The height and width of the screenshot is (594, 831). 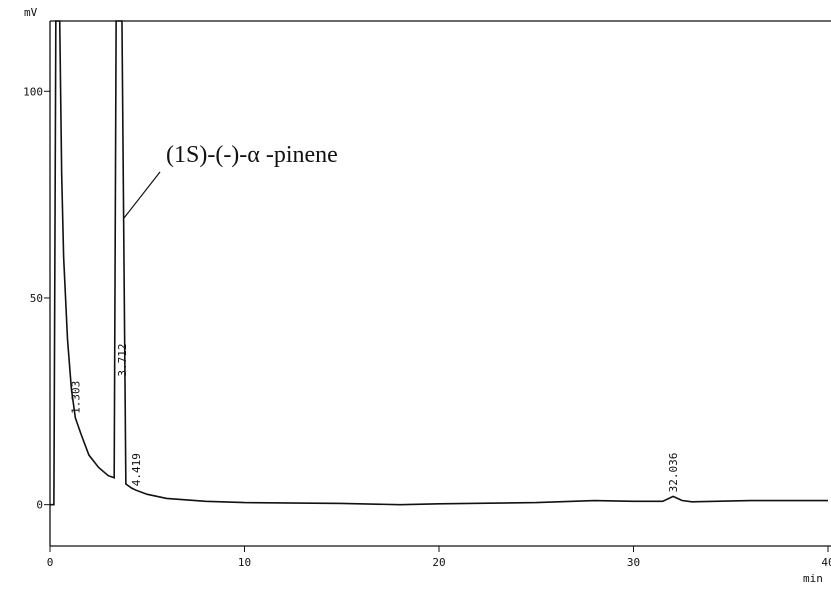 What do you see at coordinates (136, 469) in the screenshot?
I see `peak-label: 4.419` at bounding box center [136, 469].